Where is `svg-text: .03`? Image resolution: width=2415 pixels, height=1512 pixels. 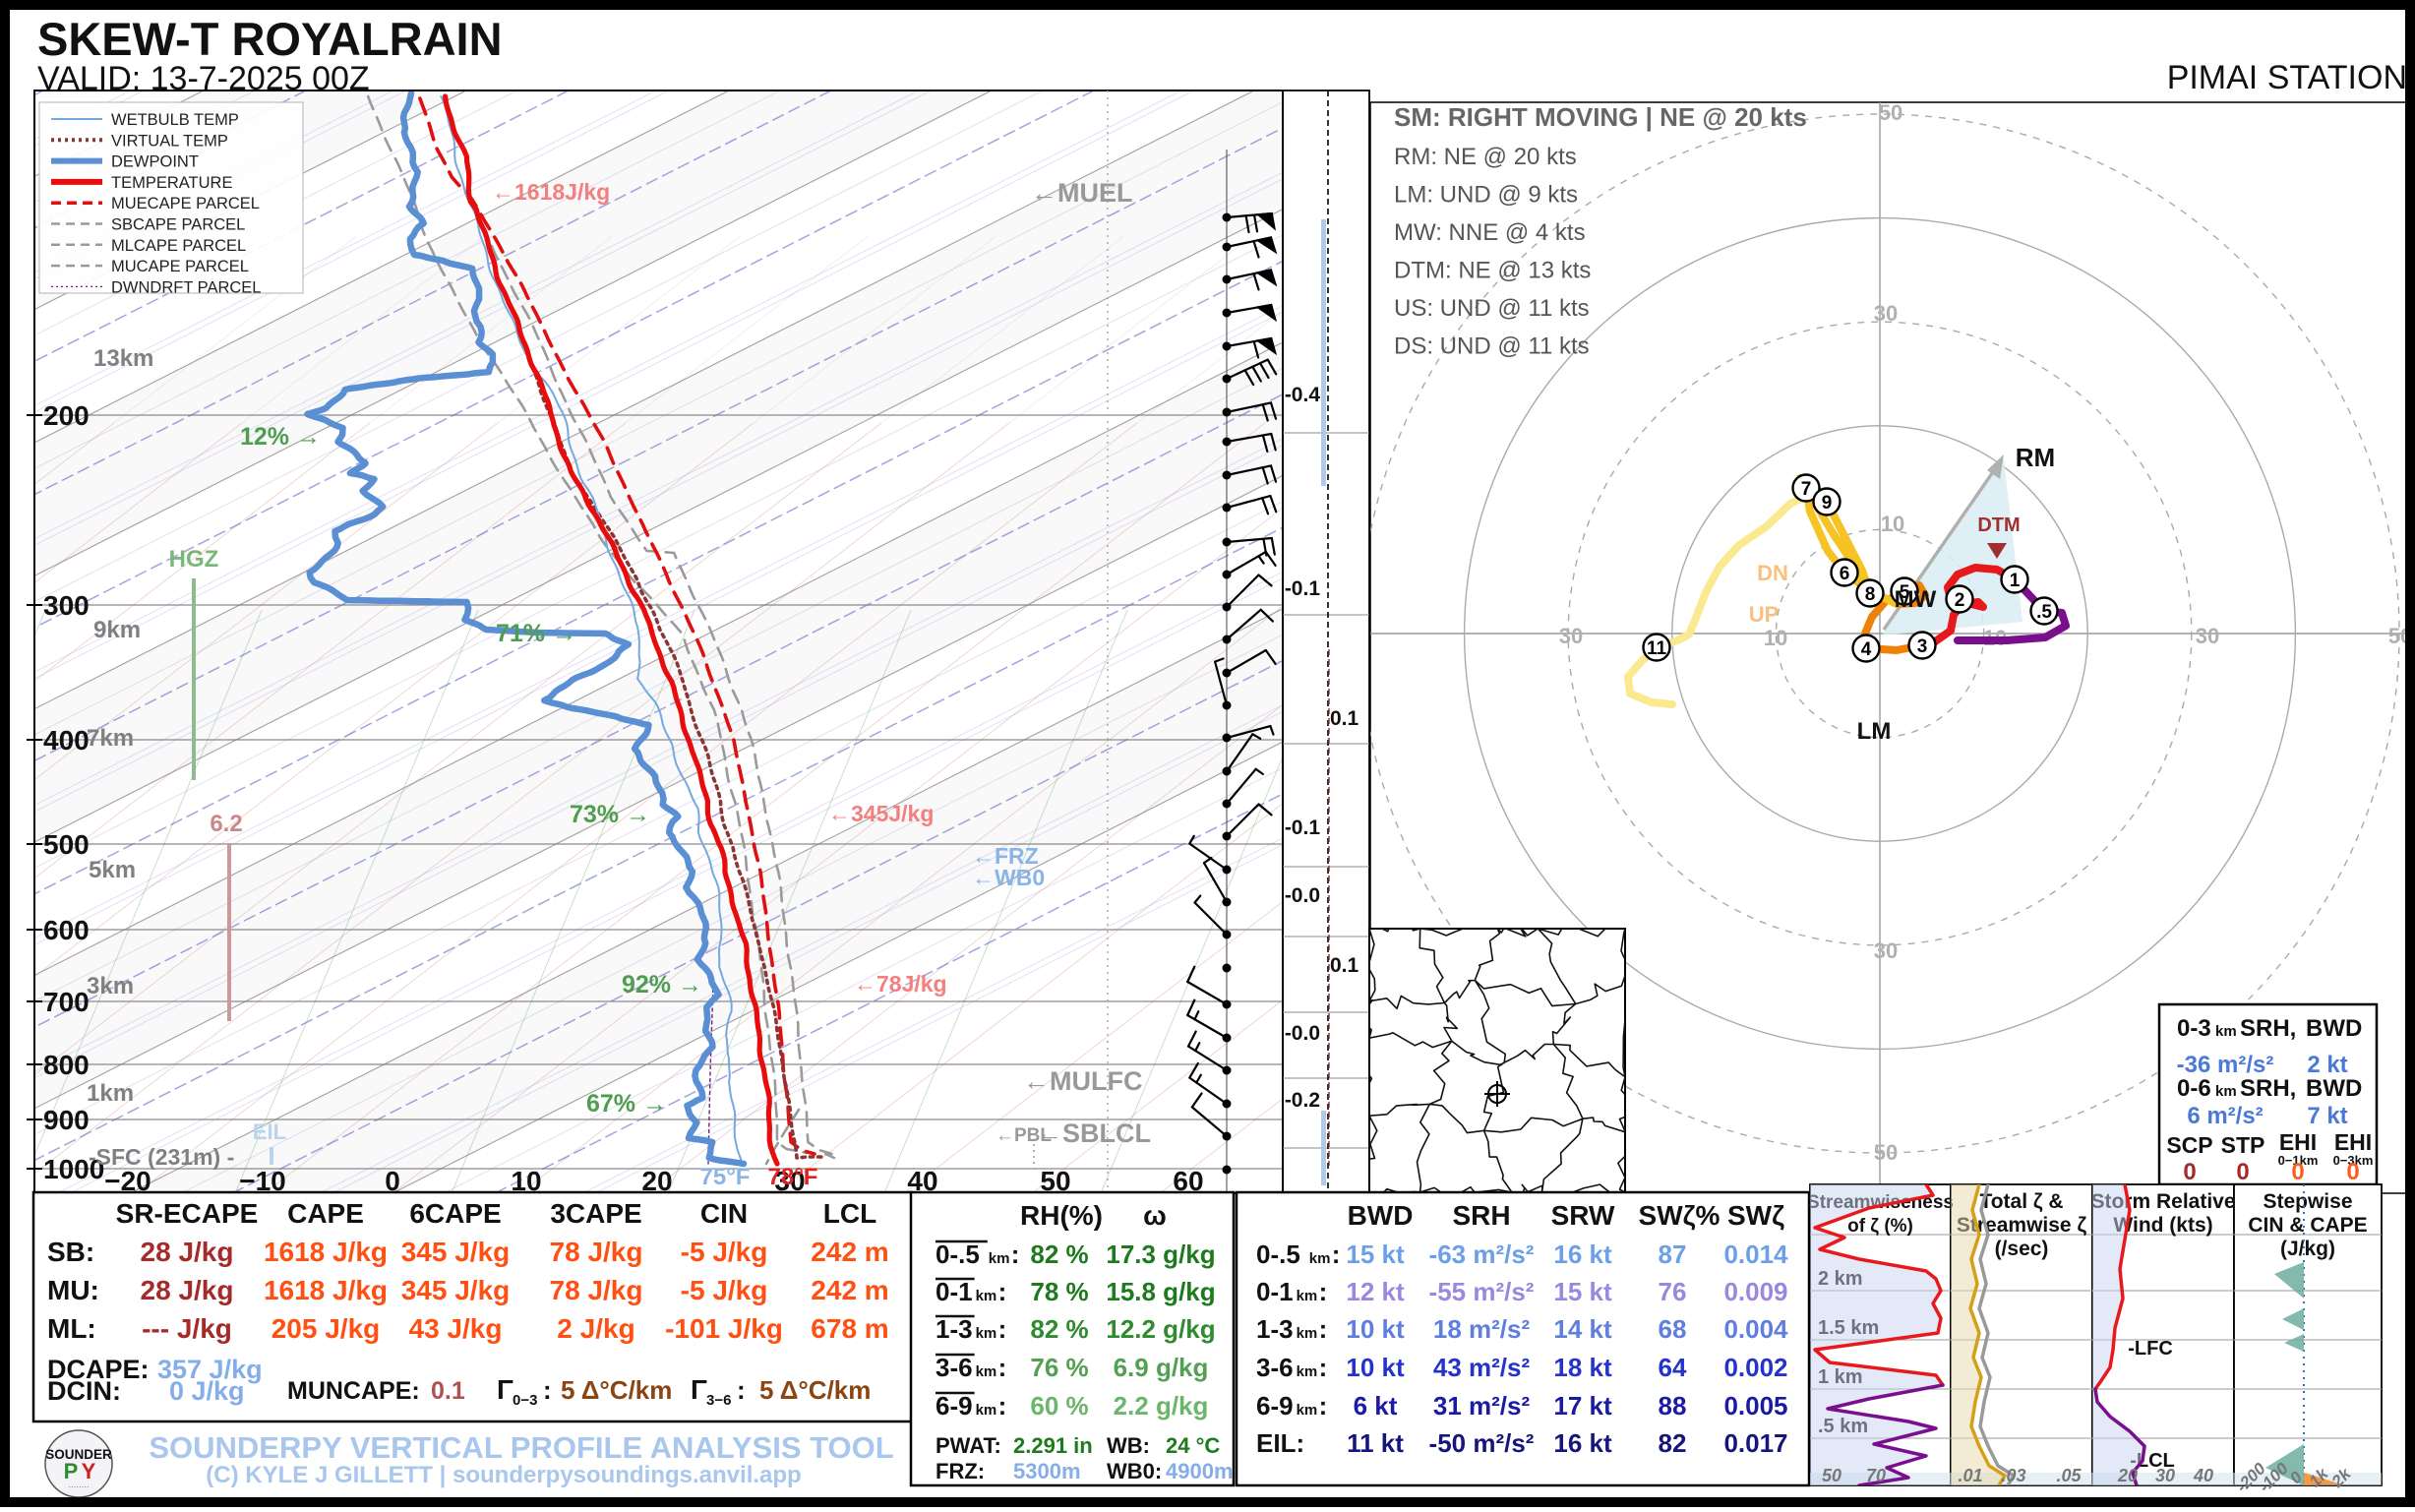
svg-text: .03 is located at coordinates (2013, 1476).